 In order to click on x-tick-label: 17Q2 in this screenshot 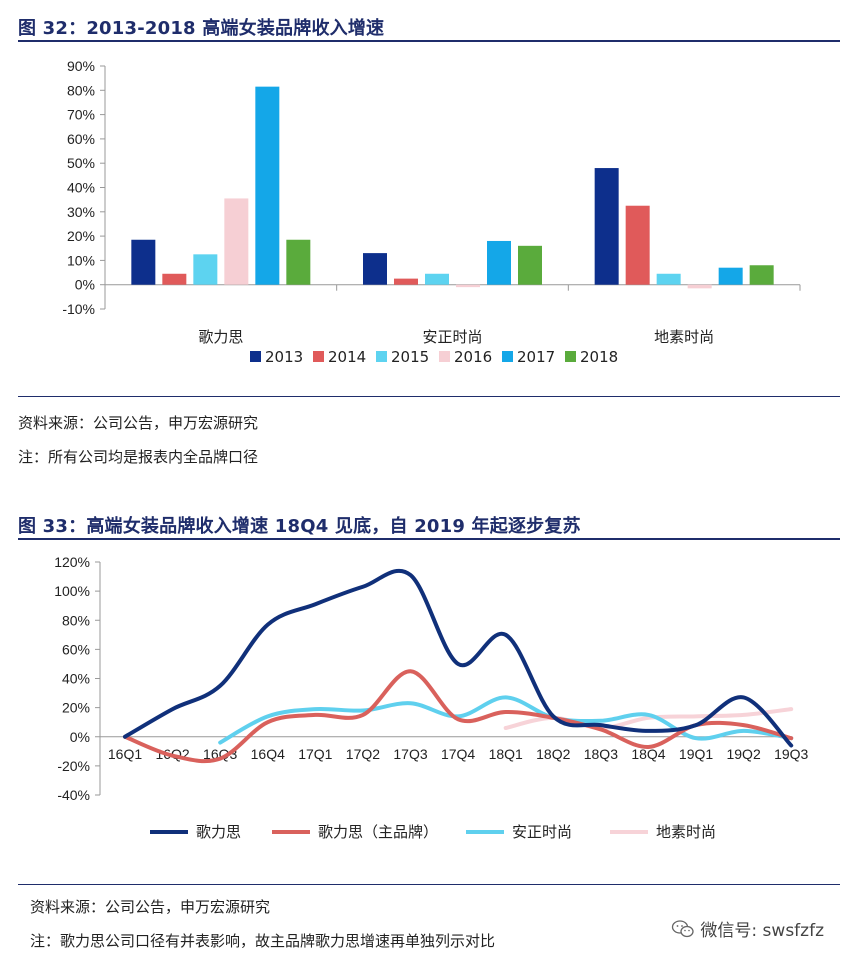, I will do `click(363, 754)`.